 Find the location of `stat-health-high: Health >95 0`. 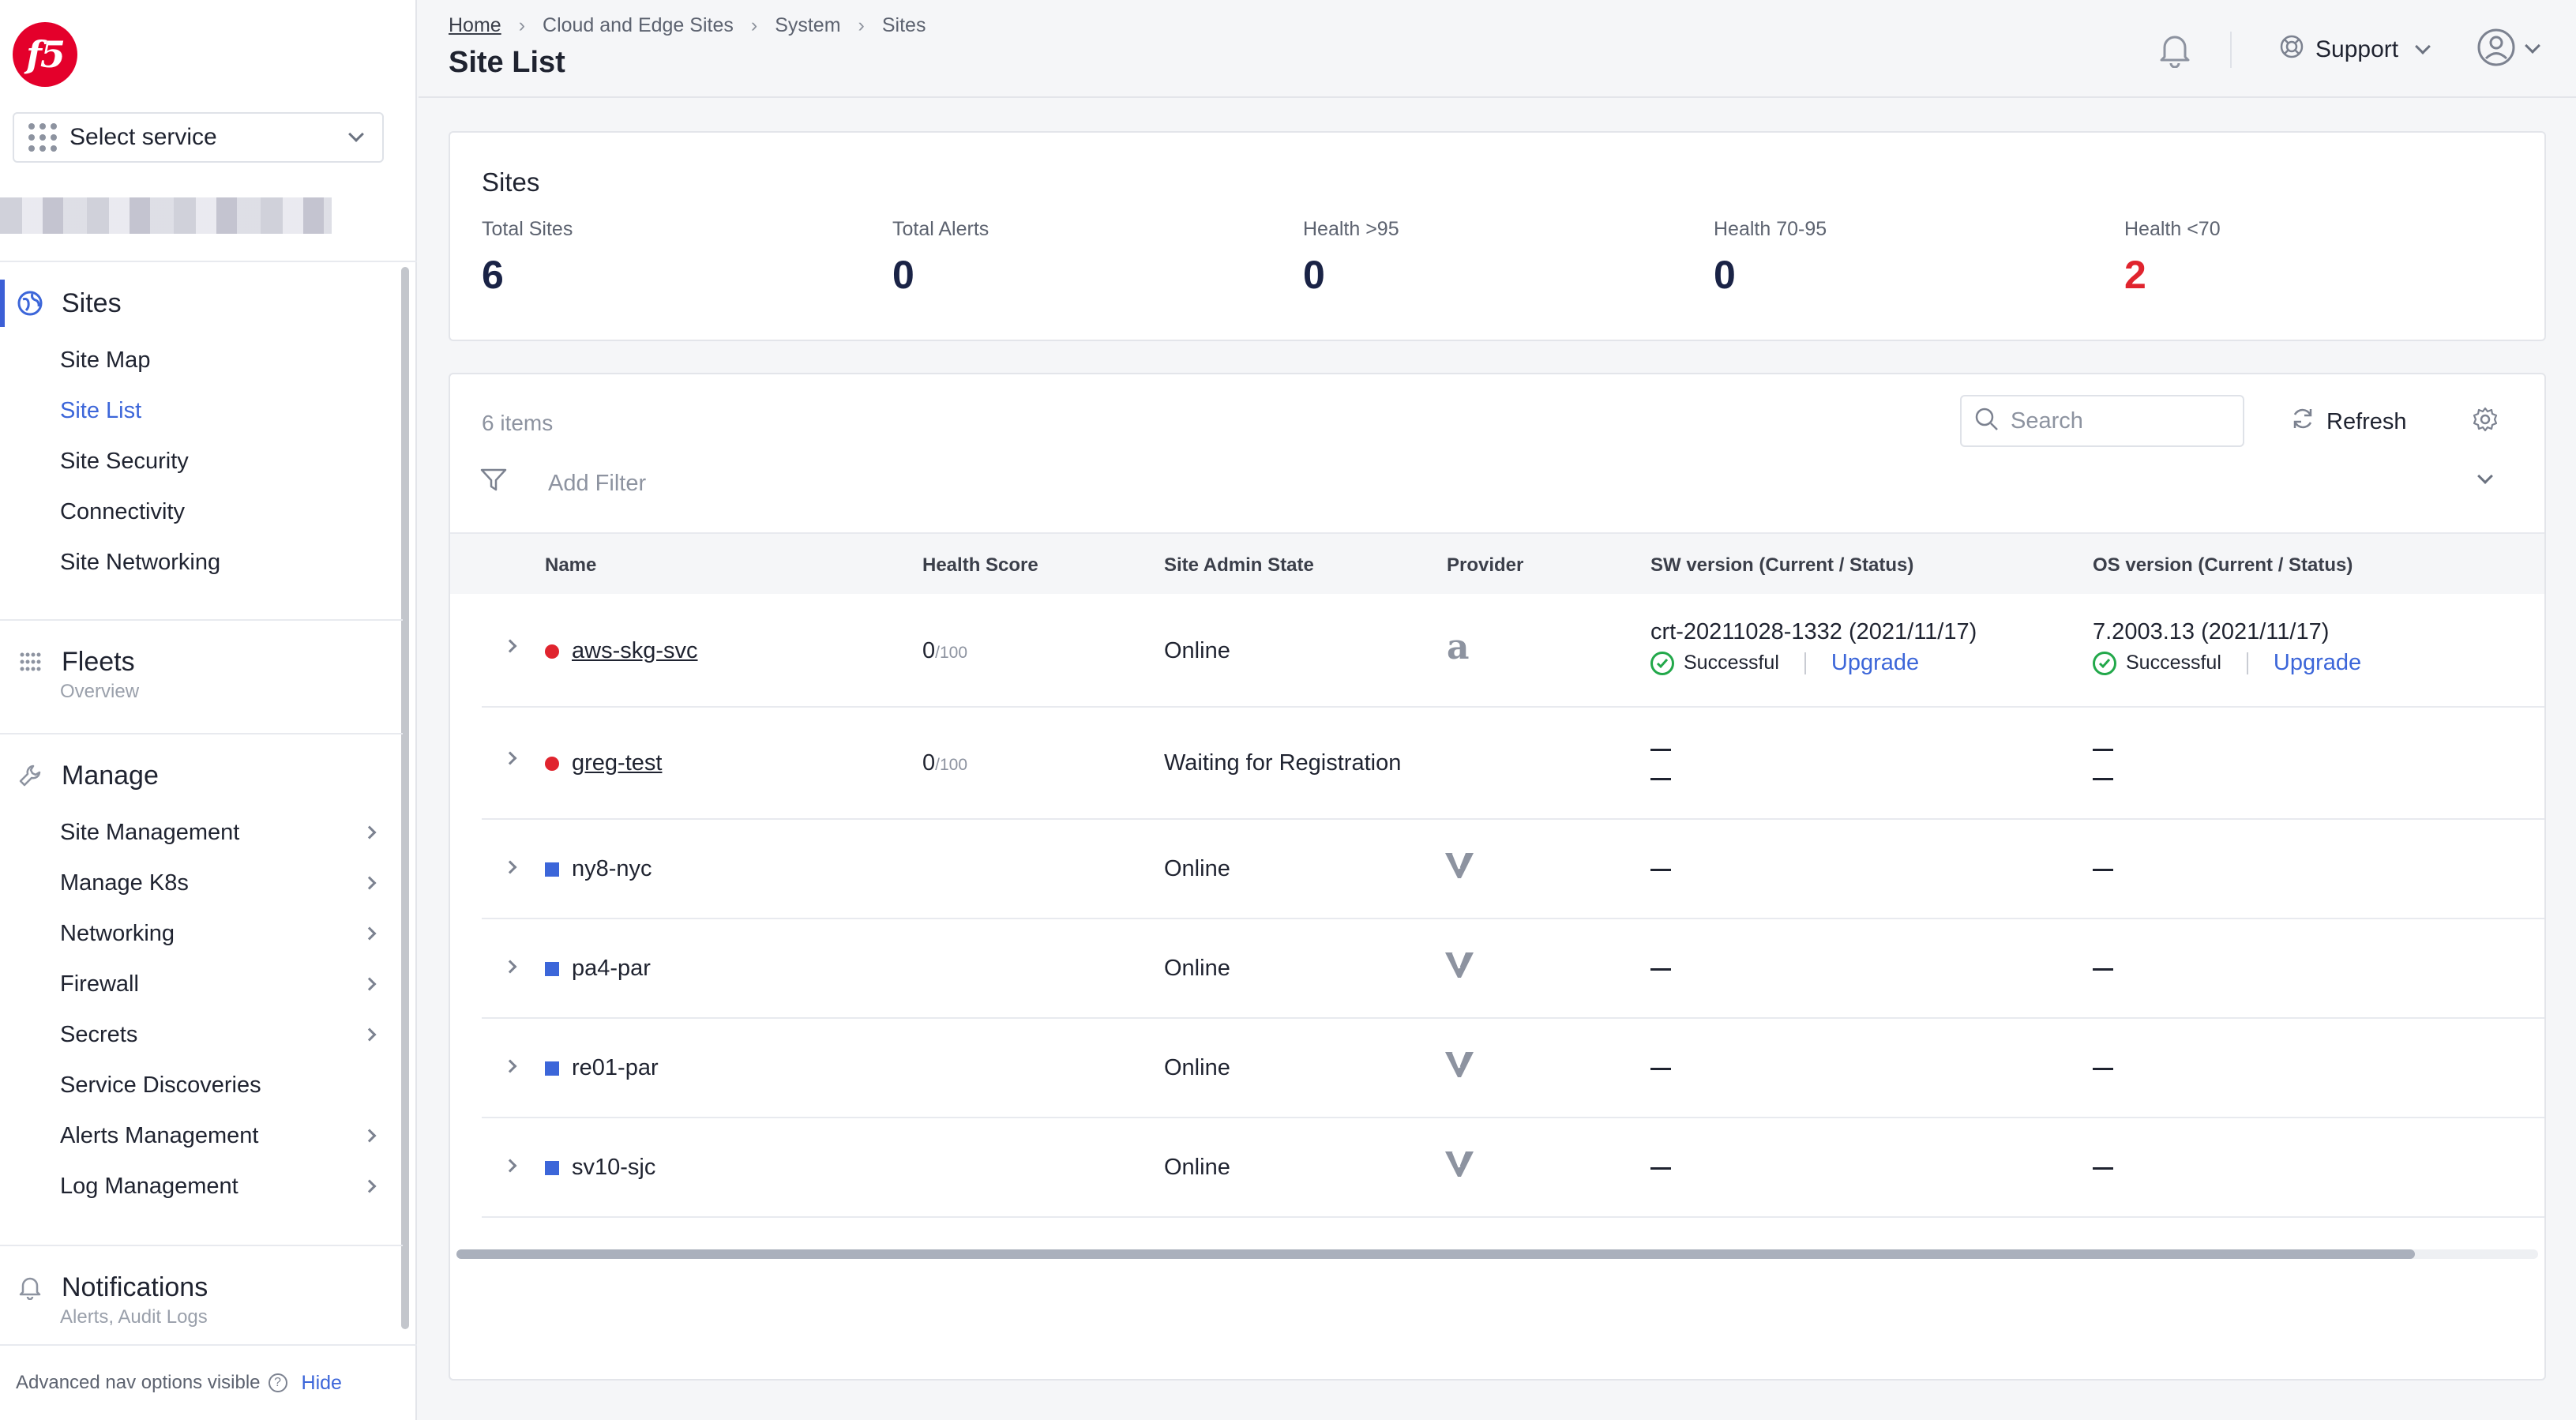

stat-health-high: Health >95 0 is located at coordinates (1351, 258).